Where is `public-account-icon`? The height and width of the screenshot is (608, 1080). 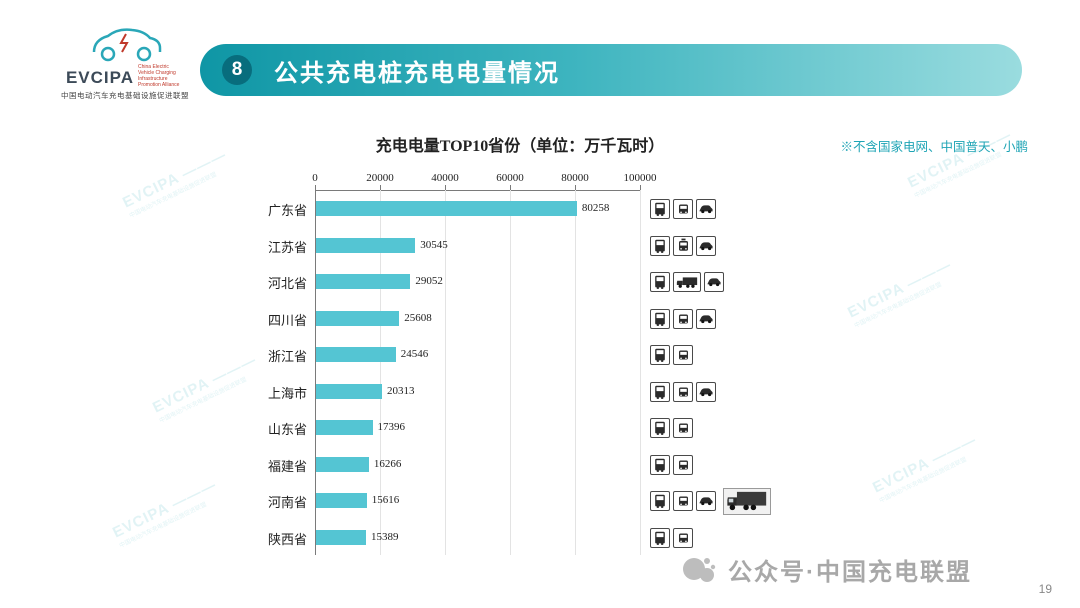 public-account-icon is located at coordinates (699, 569).